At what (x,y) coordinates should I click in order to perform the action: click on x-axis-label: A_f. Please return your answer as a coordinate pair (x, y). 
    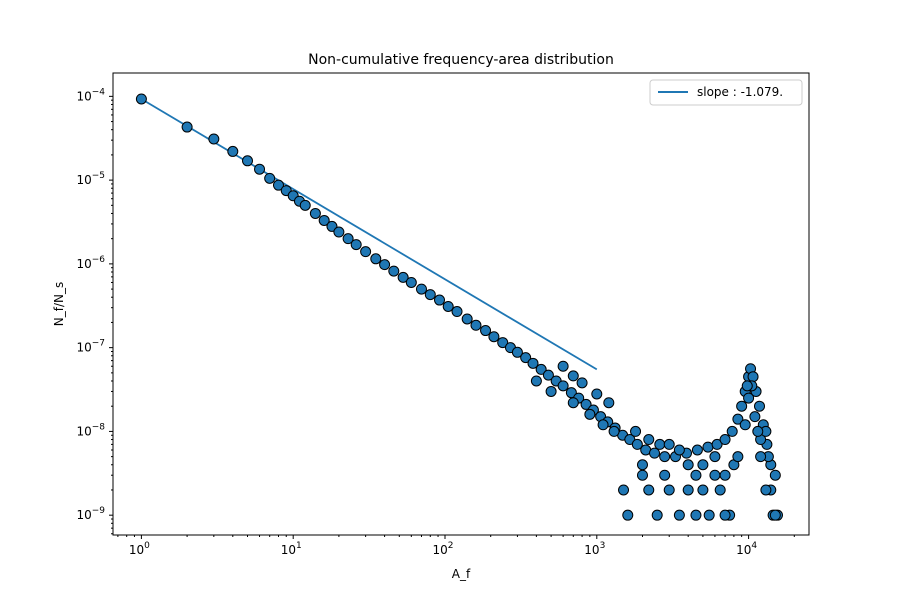
    Looking at the image, I should click on (461, 574).